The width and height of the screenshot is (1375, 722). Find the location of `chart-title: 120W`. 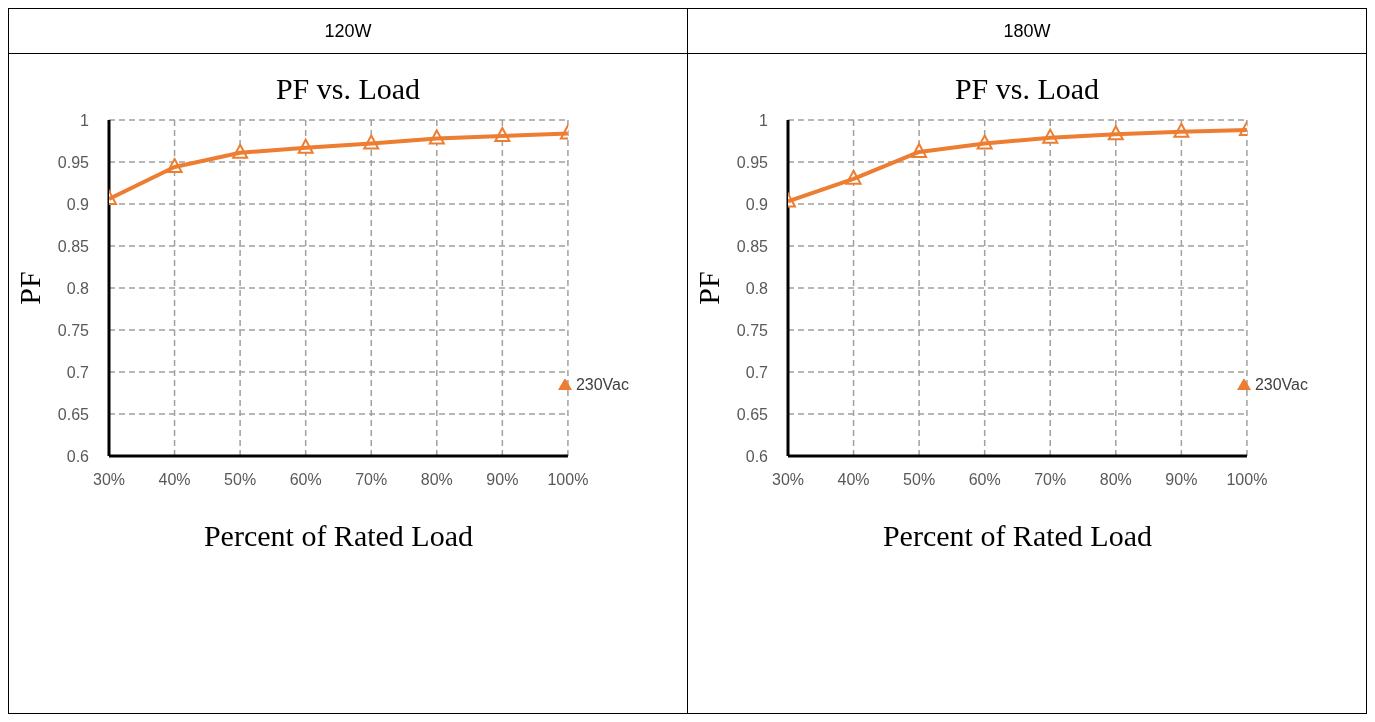

chart-title: 120W is located at coordinates (348, 31).